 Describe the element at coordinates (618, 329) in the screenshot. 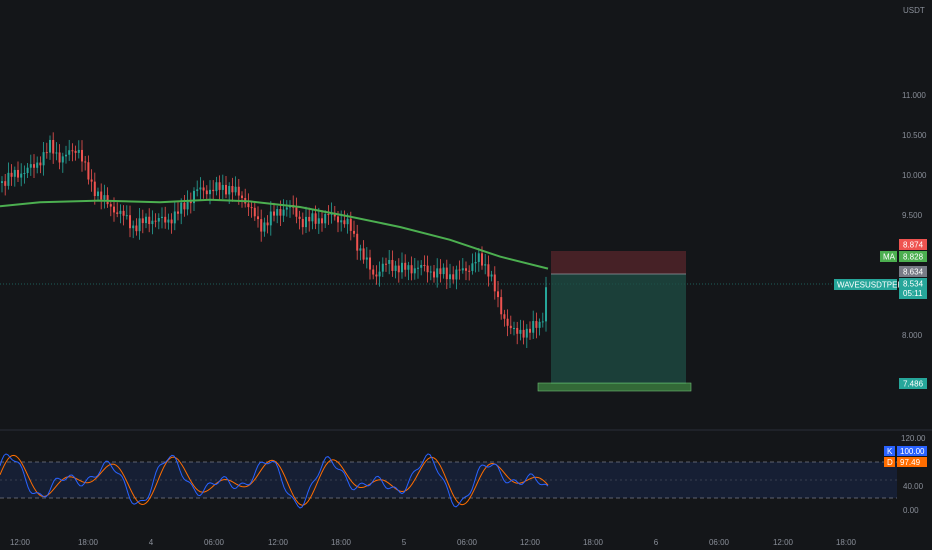

I see `profit-zone` at that location.